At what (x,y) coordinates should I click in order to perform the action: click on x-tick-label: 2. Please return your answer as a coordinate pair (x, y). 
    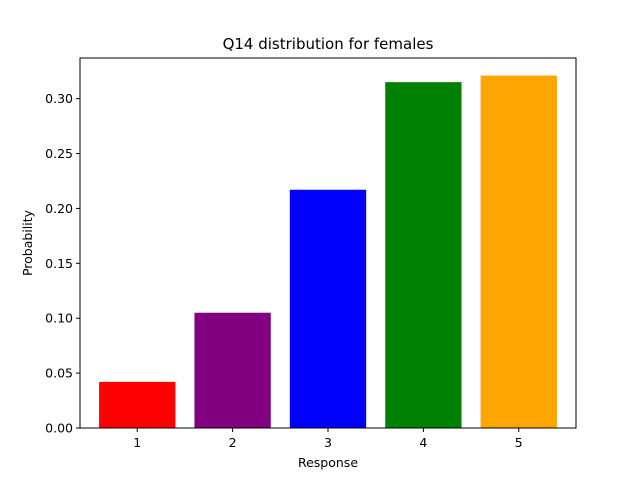
    Looking at the image, I should click on (233, 442).